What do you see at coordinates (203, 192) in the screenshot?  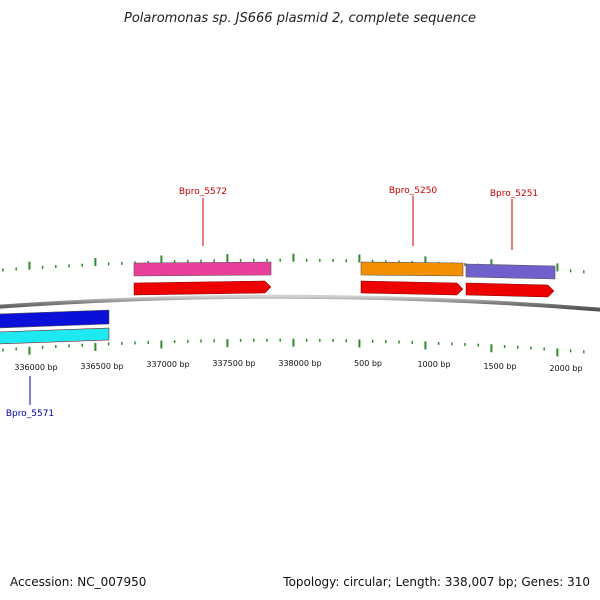 I see `gene-label: Bpro_5572` at bounding box center [203, 192].